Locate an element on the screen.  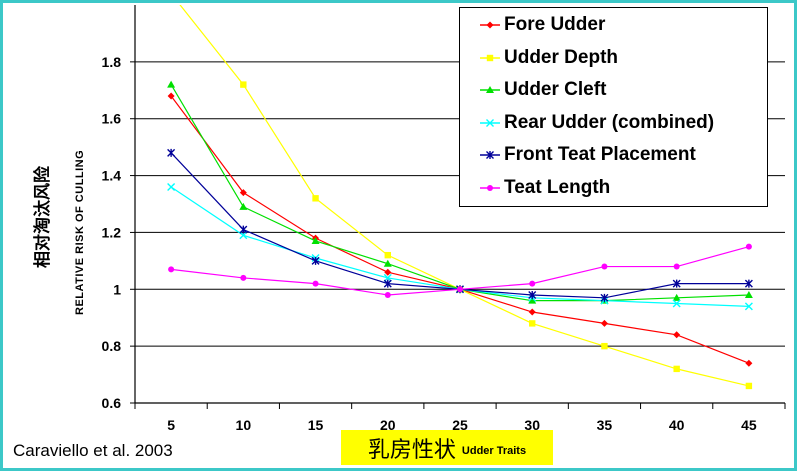
x-tick-label: 30 is located at coordinates (532, 425).